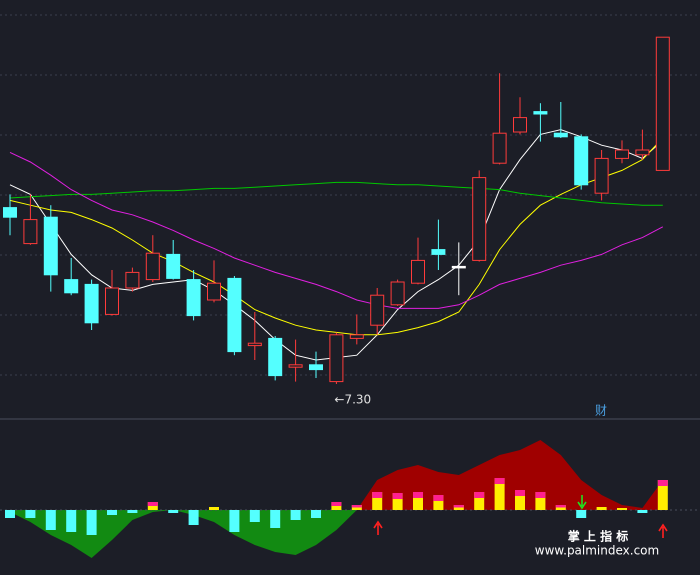 This screenshot has height=575, width=700. What do you see at coordinates (601, 411) in the screenshot?
I see `finance-marker: 财` at bounding box center [601, 411].